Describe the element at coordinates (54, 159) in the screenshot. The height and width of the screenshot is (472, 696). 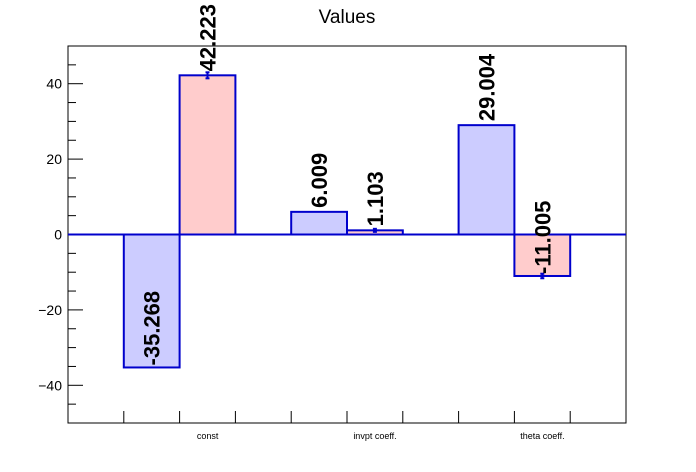
I see `y-tick-label: 20` at that location.